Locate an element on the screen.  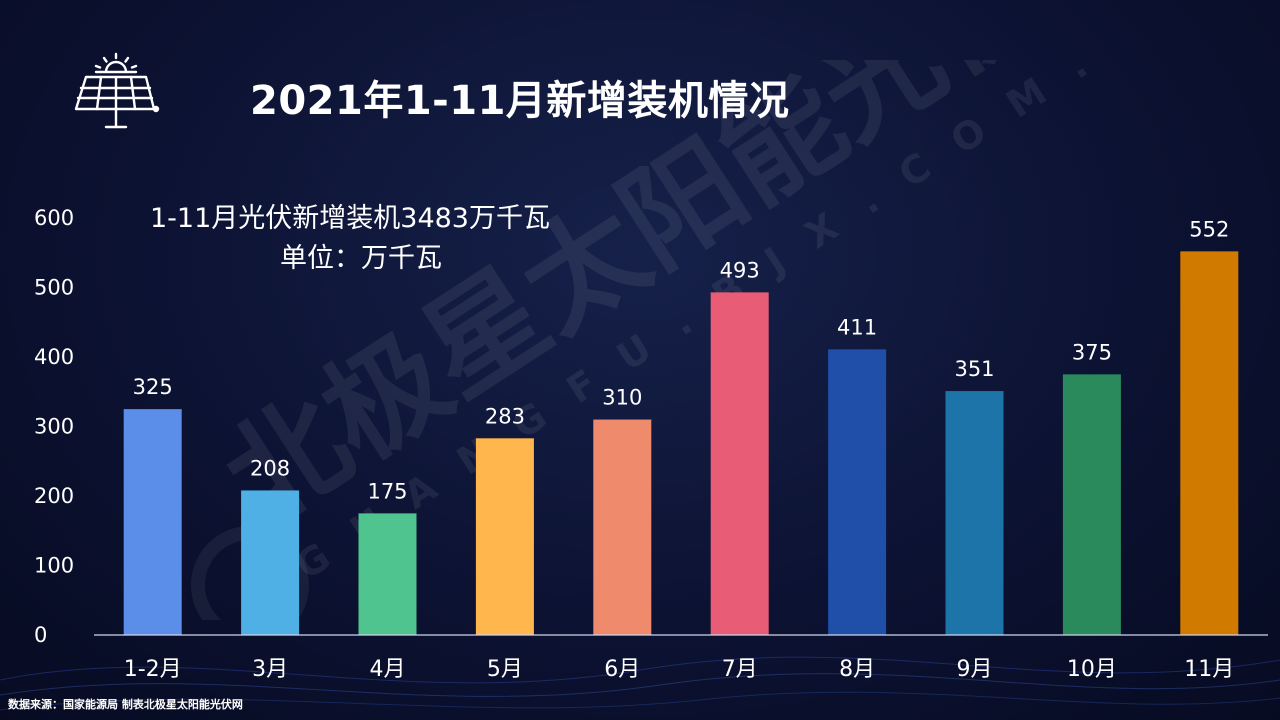
chart-note-total: 1-11月光伏新增装机3483万千瓦 is located at coordinates (350, 218).